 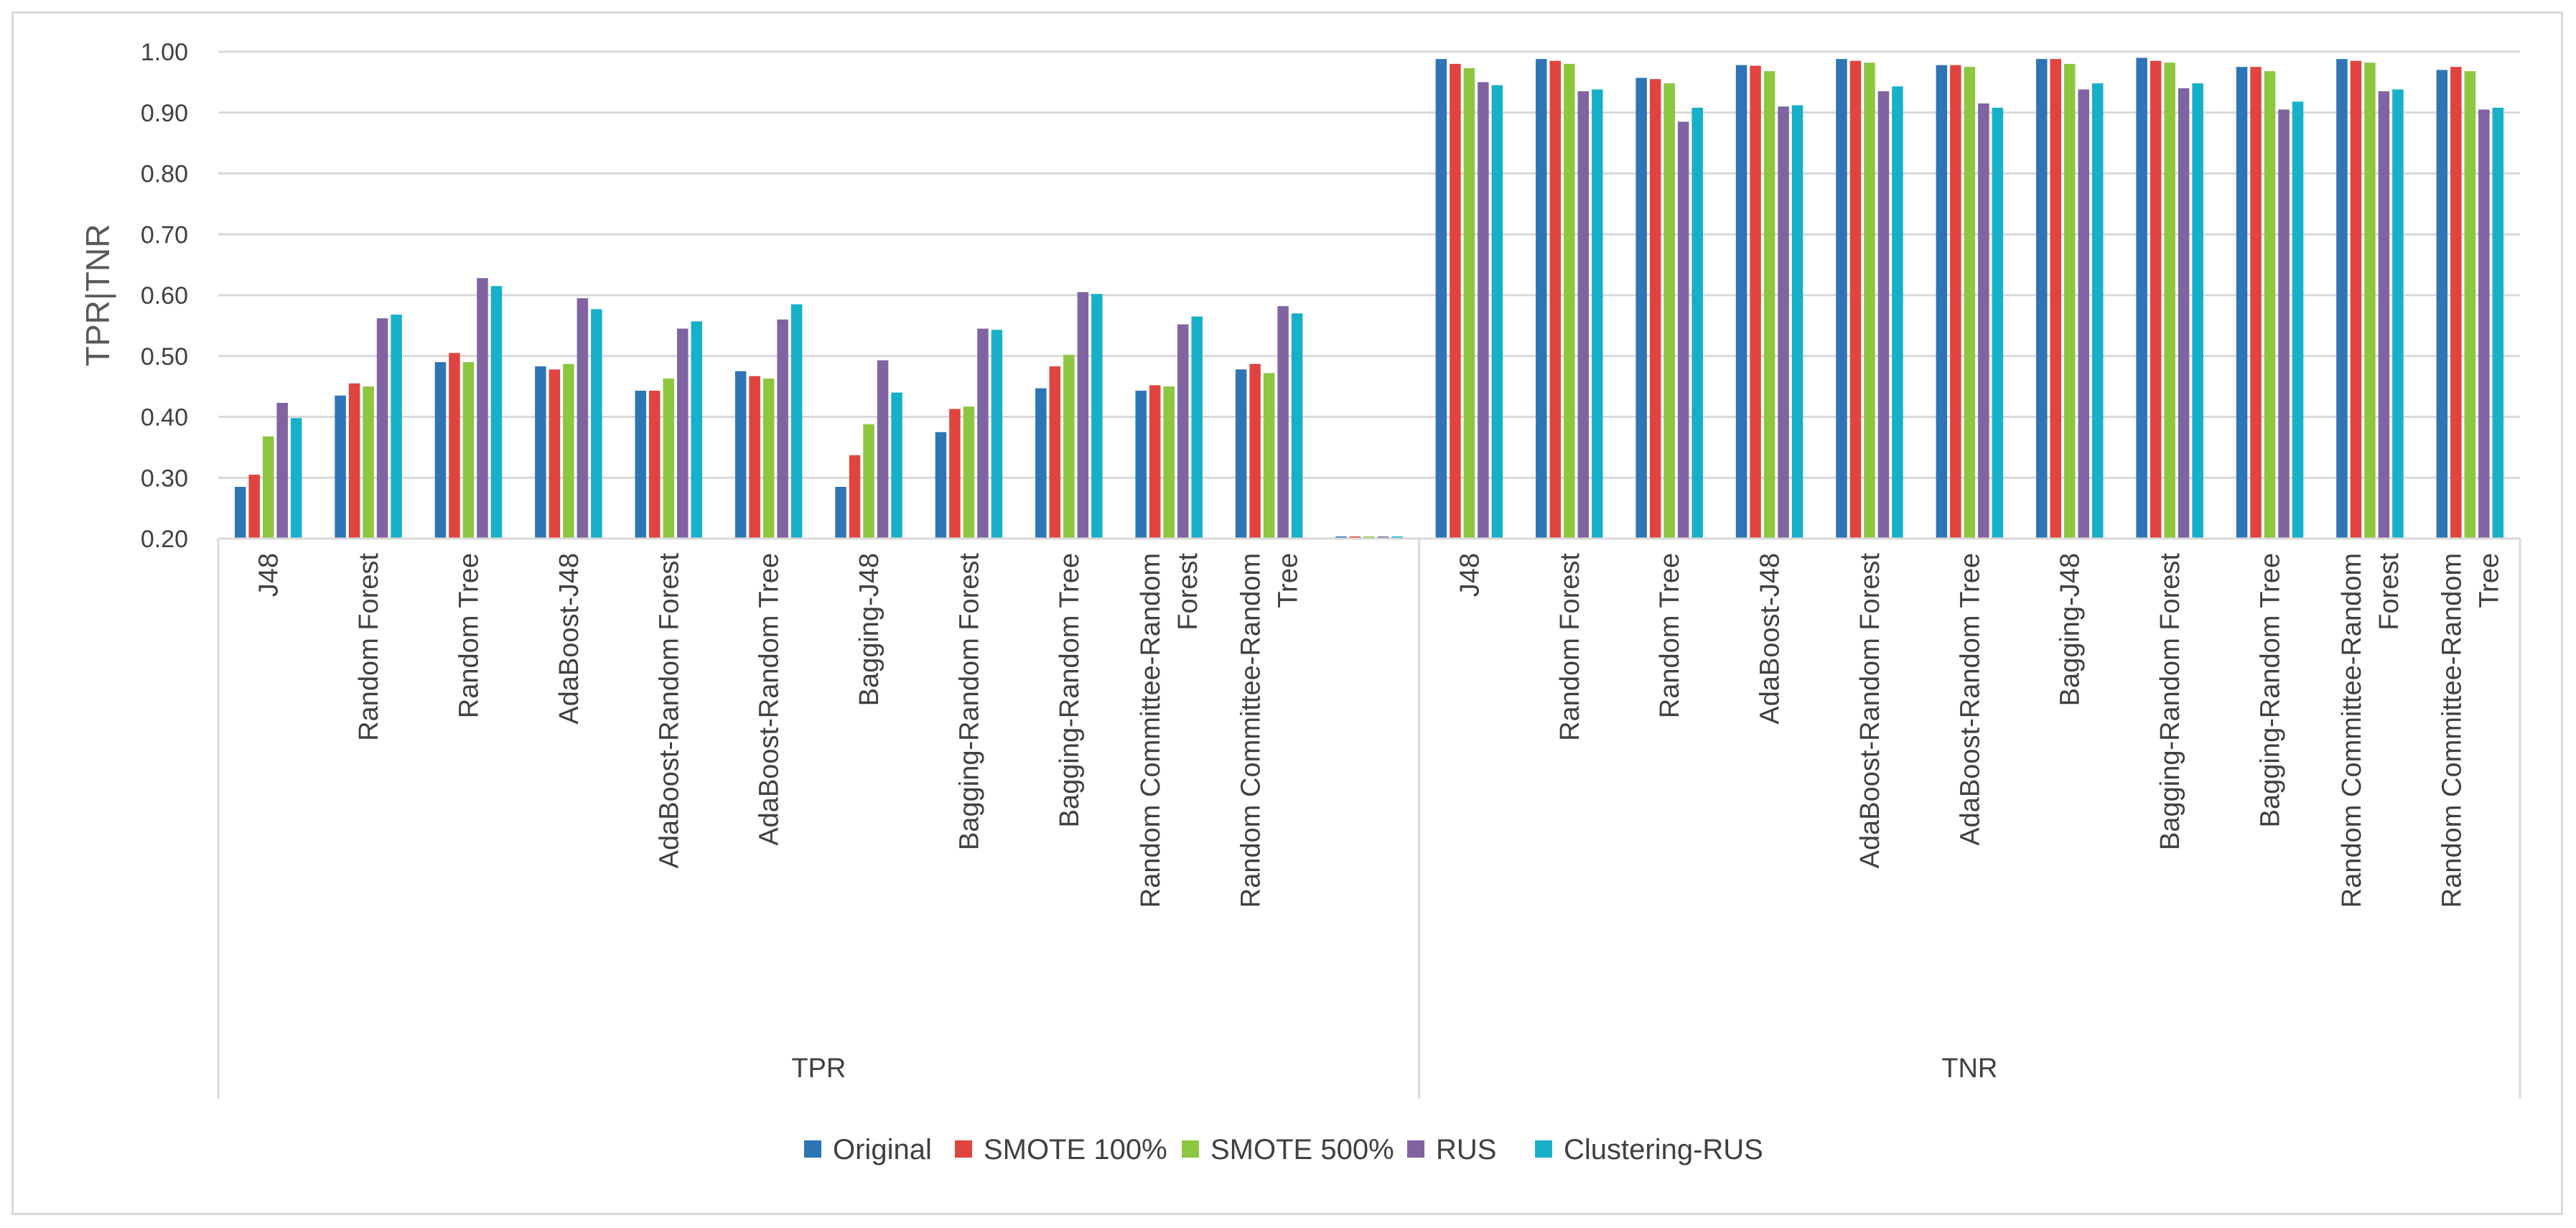 What do you see at coordinates (1663, 1150) in the screenshot?
I see `legend-label: Clustering-RUS` at bounding box center [1663, 1150].